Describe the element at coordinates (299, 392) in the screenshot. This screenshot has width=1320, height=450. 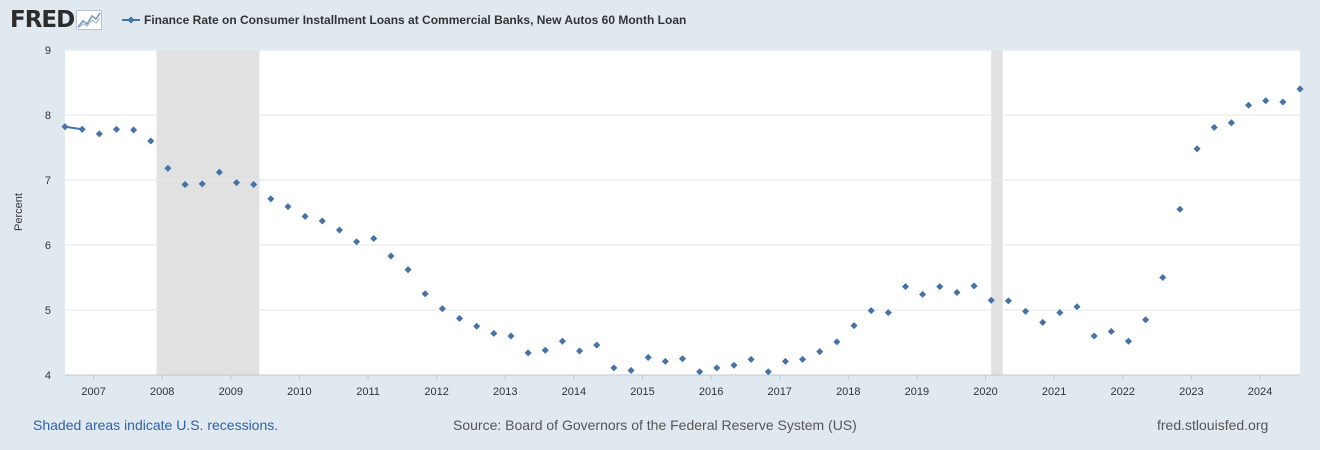
I see `x-tick-label: 2010` at that location.